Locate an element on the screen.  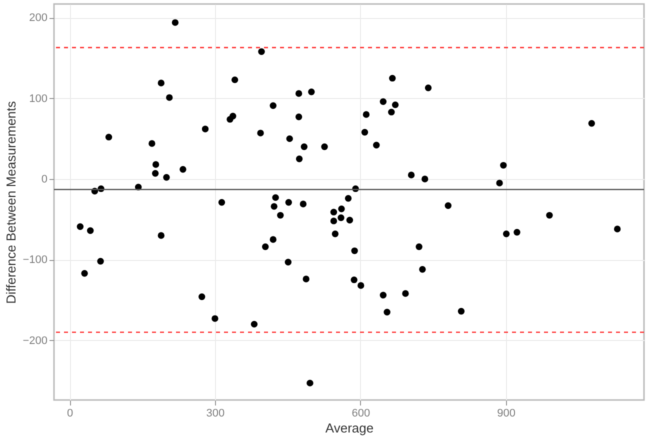
y-tick-label: 0 is located at coordinates (44, 180).